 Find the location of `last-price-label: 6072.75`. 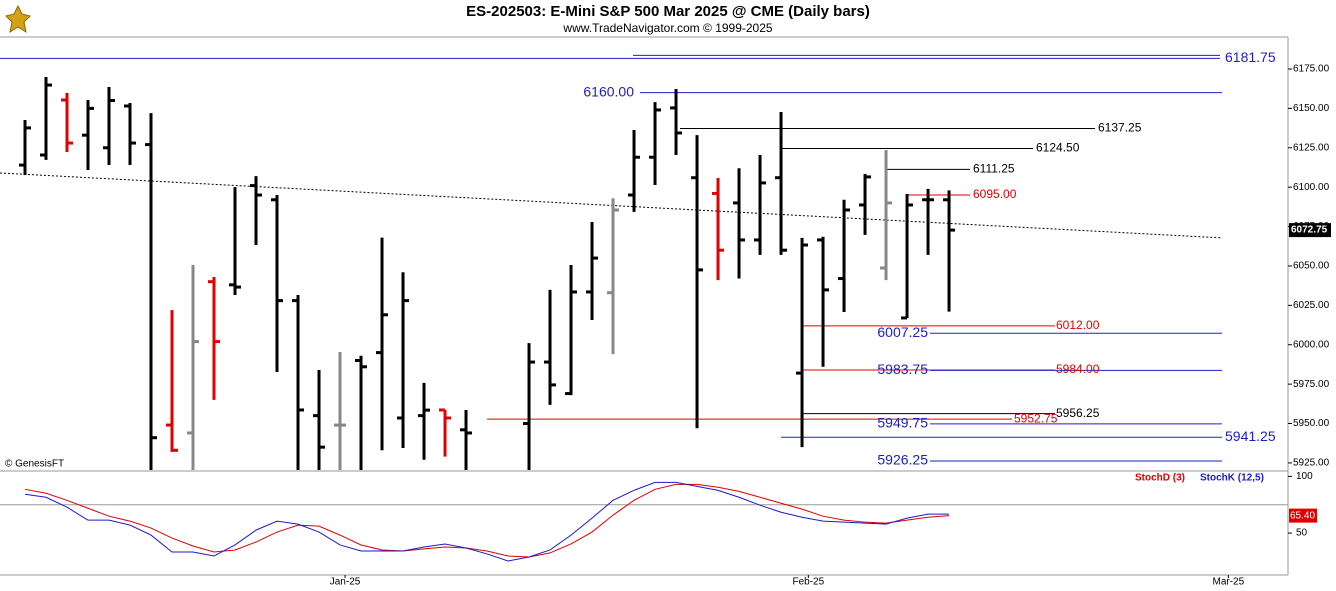

last-price-label: 6072.75 is located at coordinates (1309, 230).